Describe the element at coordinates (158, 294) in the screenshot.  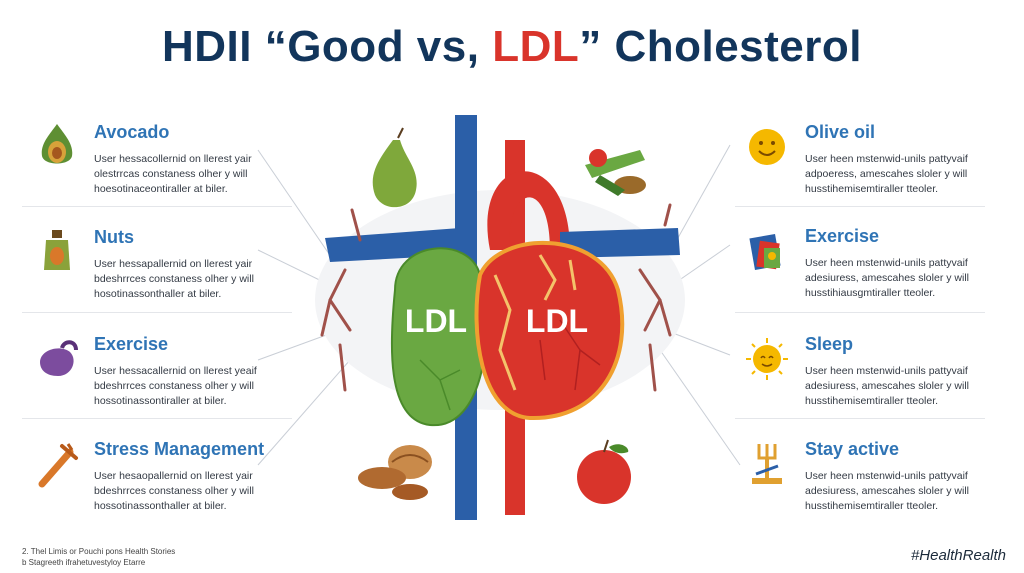
I see `item-text-line: hosotinassonthaller at biler.` at that location.